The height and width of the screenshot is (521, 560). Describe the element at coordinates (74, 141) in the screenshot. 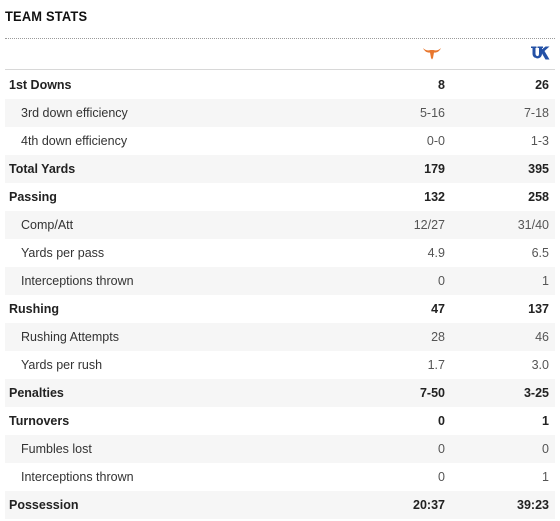

I see `stat-label: 4th down efficiency` at that location.